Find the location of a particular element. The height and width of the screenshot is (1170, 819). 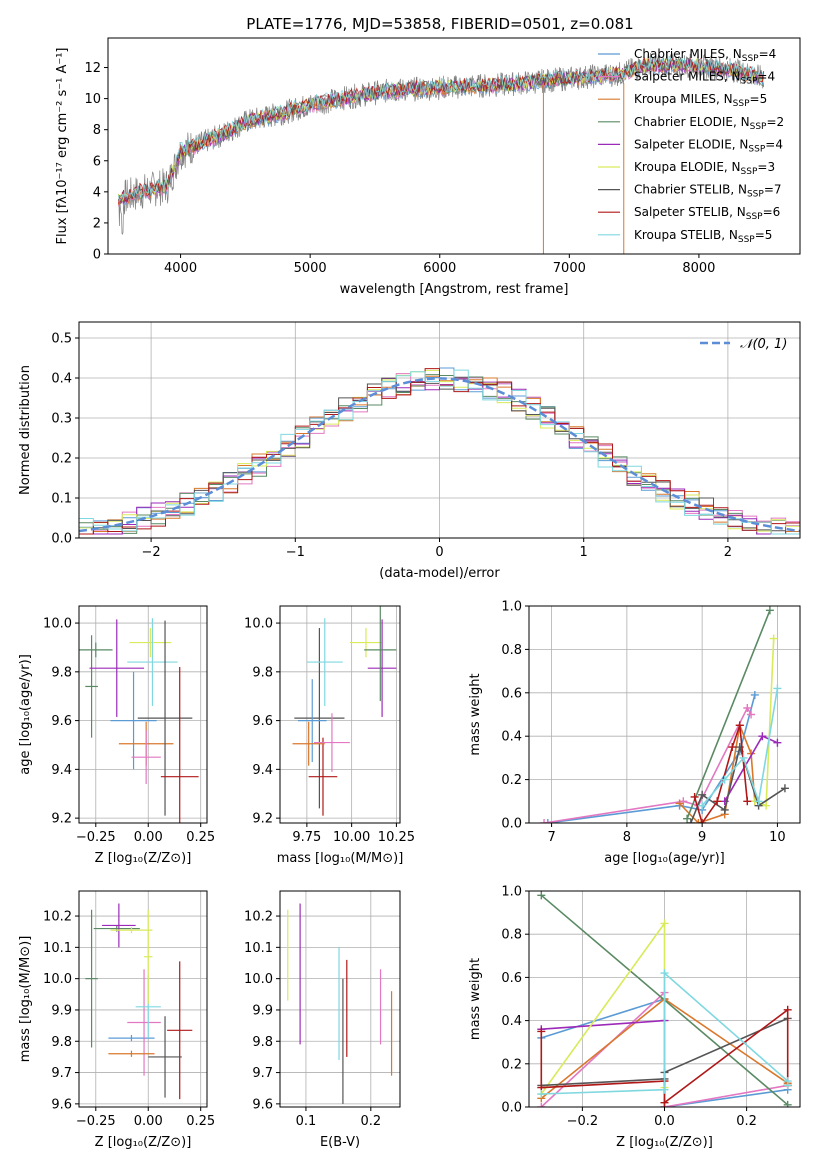

legend-label: 𝒩(0, 1) is located at coordinates (763, 344).